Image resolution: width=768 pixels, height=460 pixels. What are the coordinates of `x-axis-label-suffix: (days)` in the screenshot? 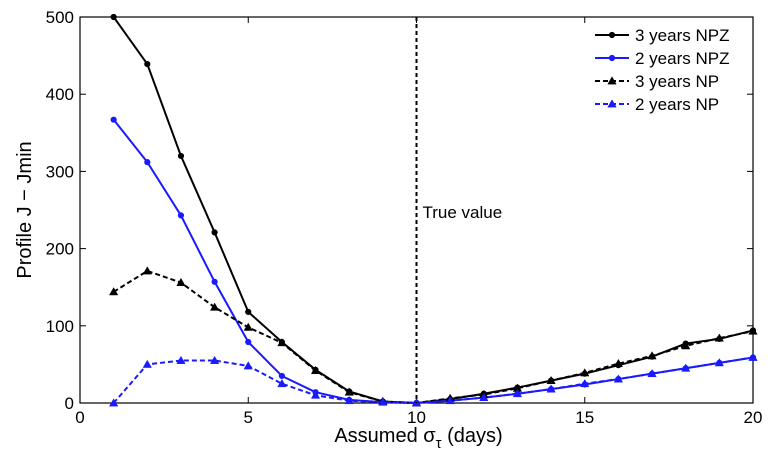 It's located at (472, 436).